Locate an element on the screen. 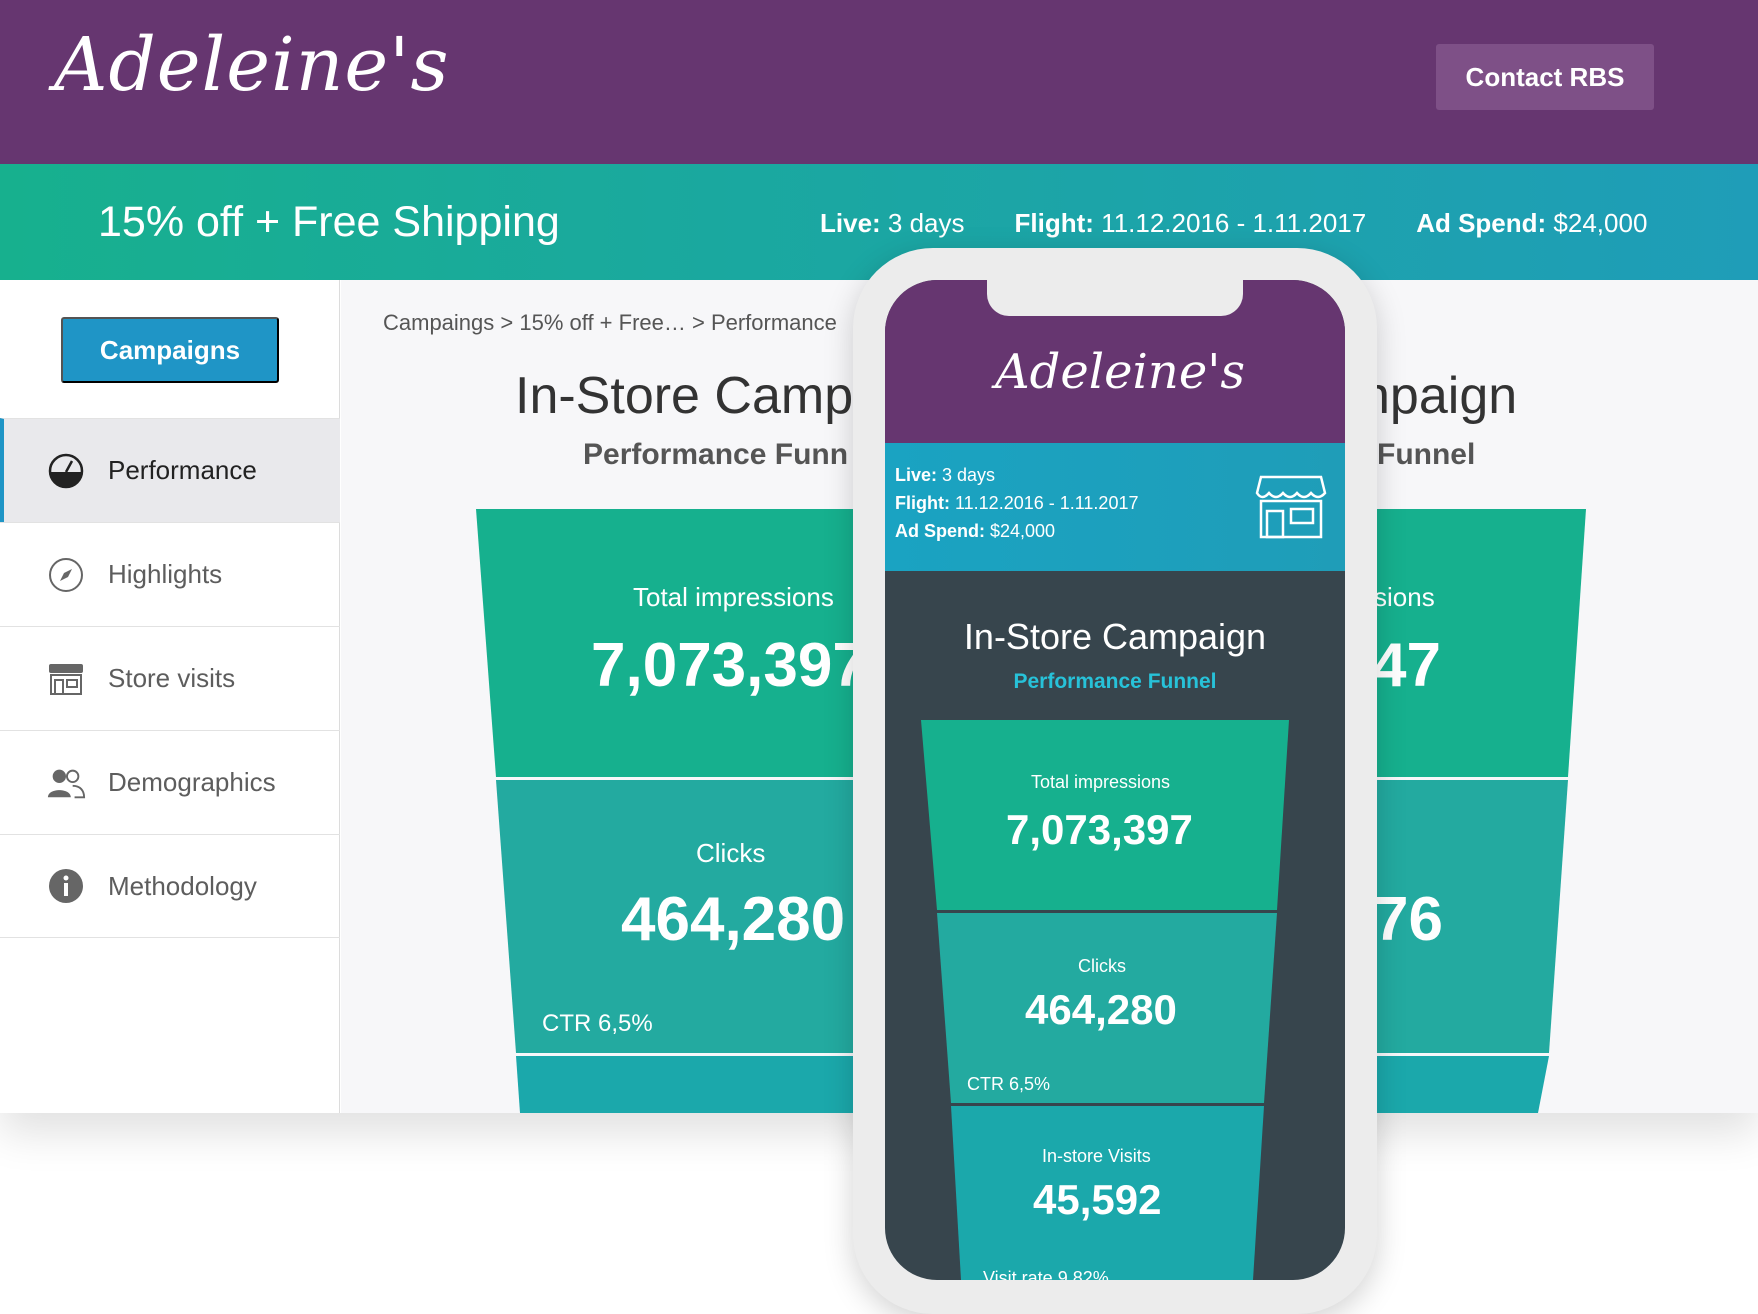 Image resolution: width=1758 pixels, height=1314 pixels. mobile-page-title: In-Store Campaign is located at coordinates (1115, 636).